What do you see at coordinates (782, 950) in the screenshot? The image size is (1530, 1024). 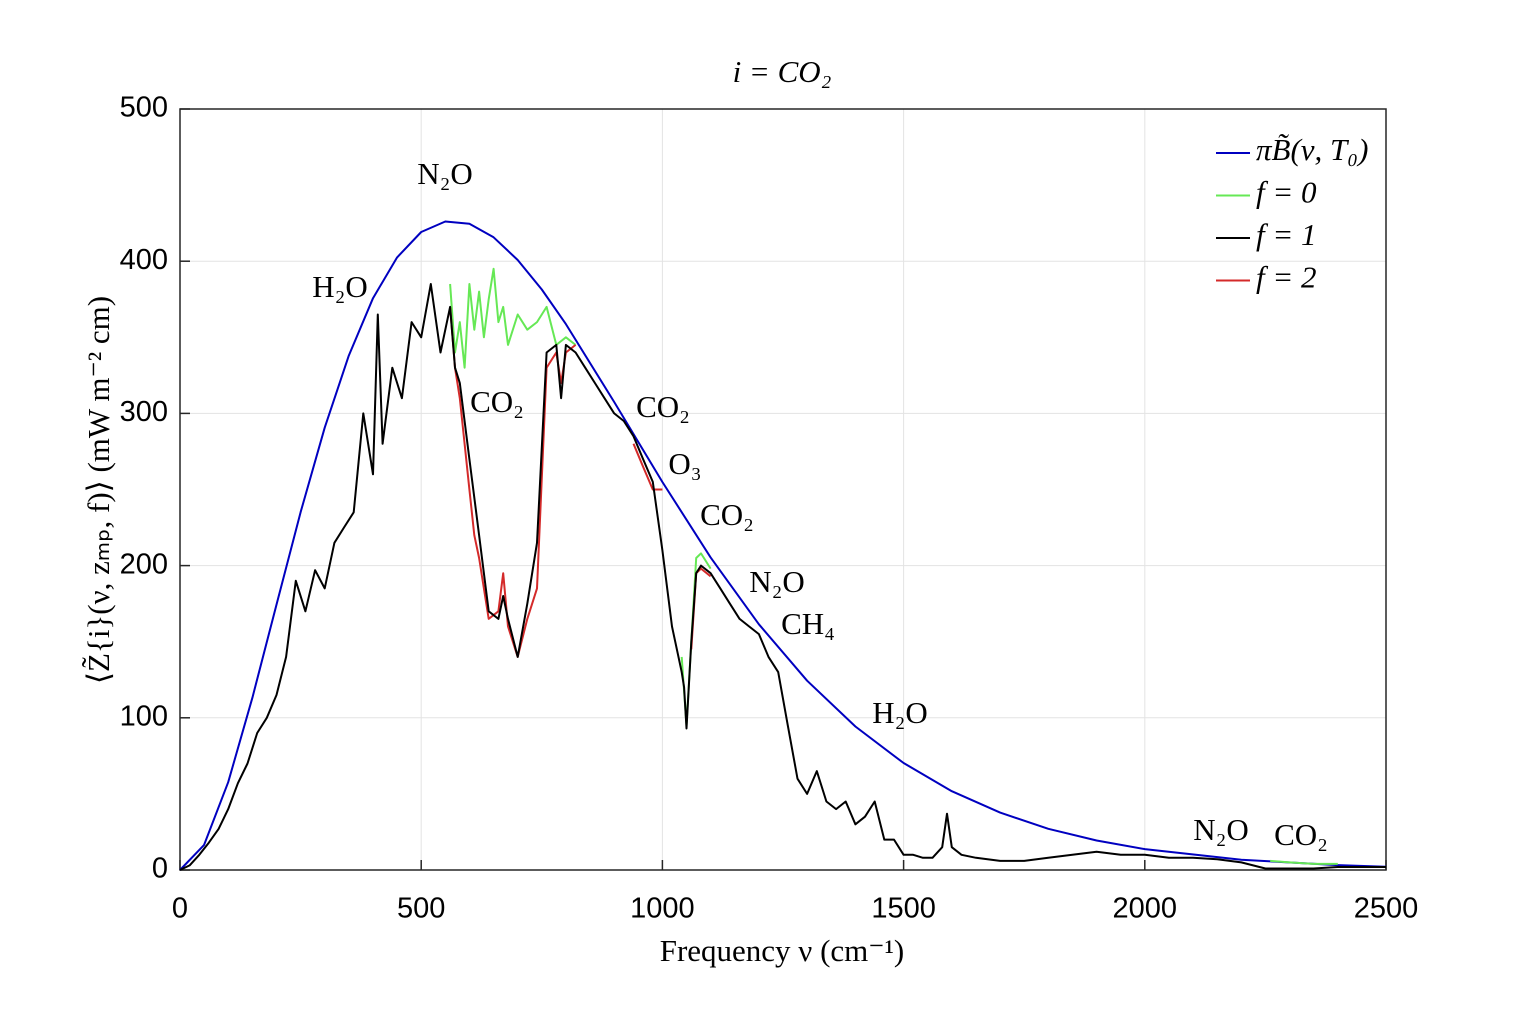 I see `x-axis-label: Frequency ν (cm⁻¹)` at bounding box center [782, 950].